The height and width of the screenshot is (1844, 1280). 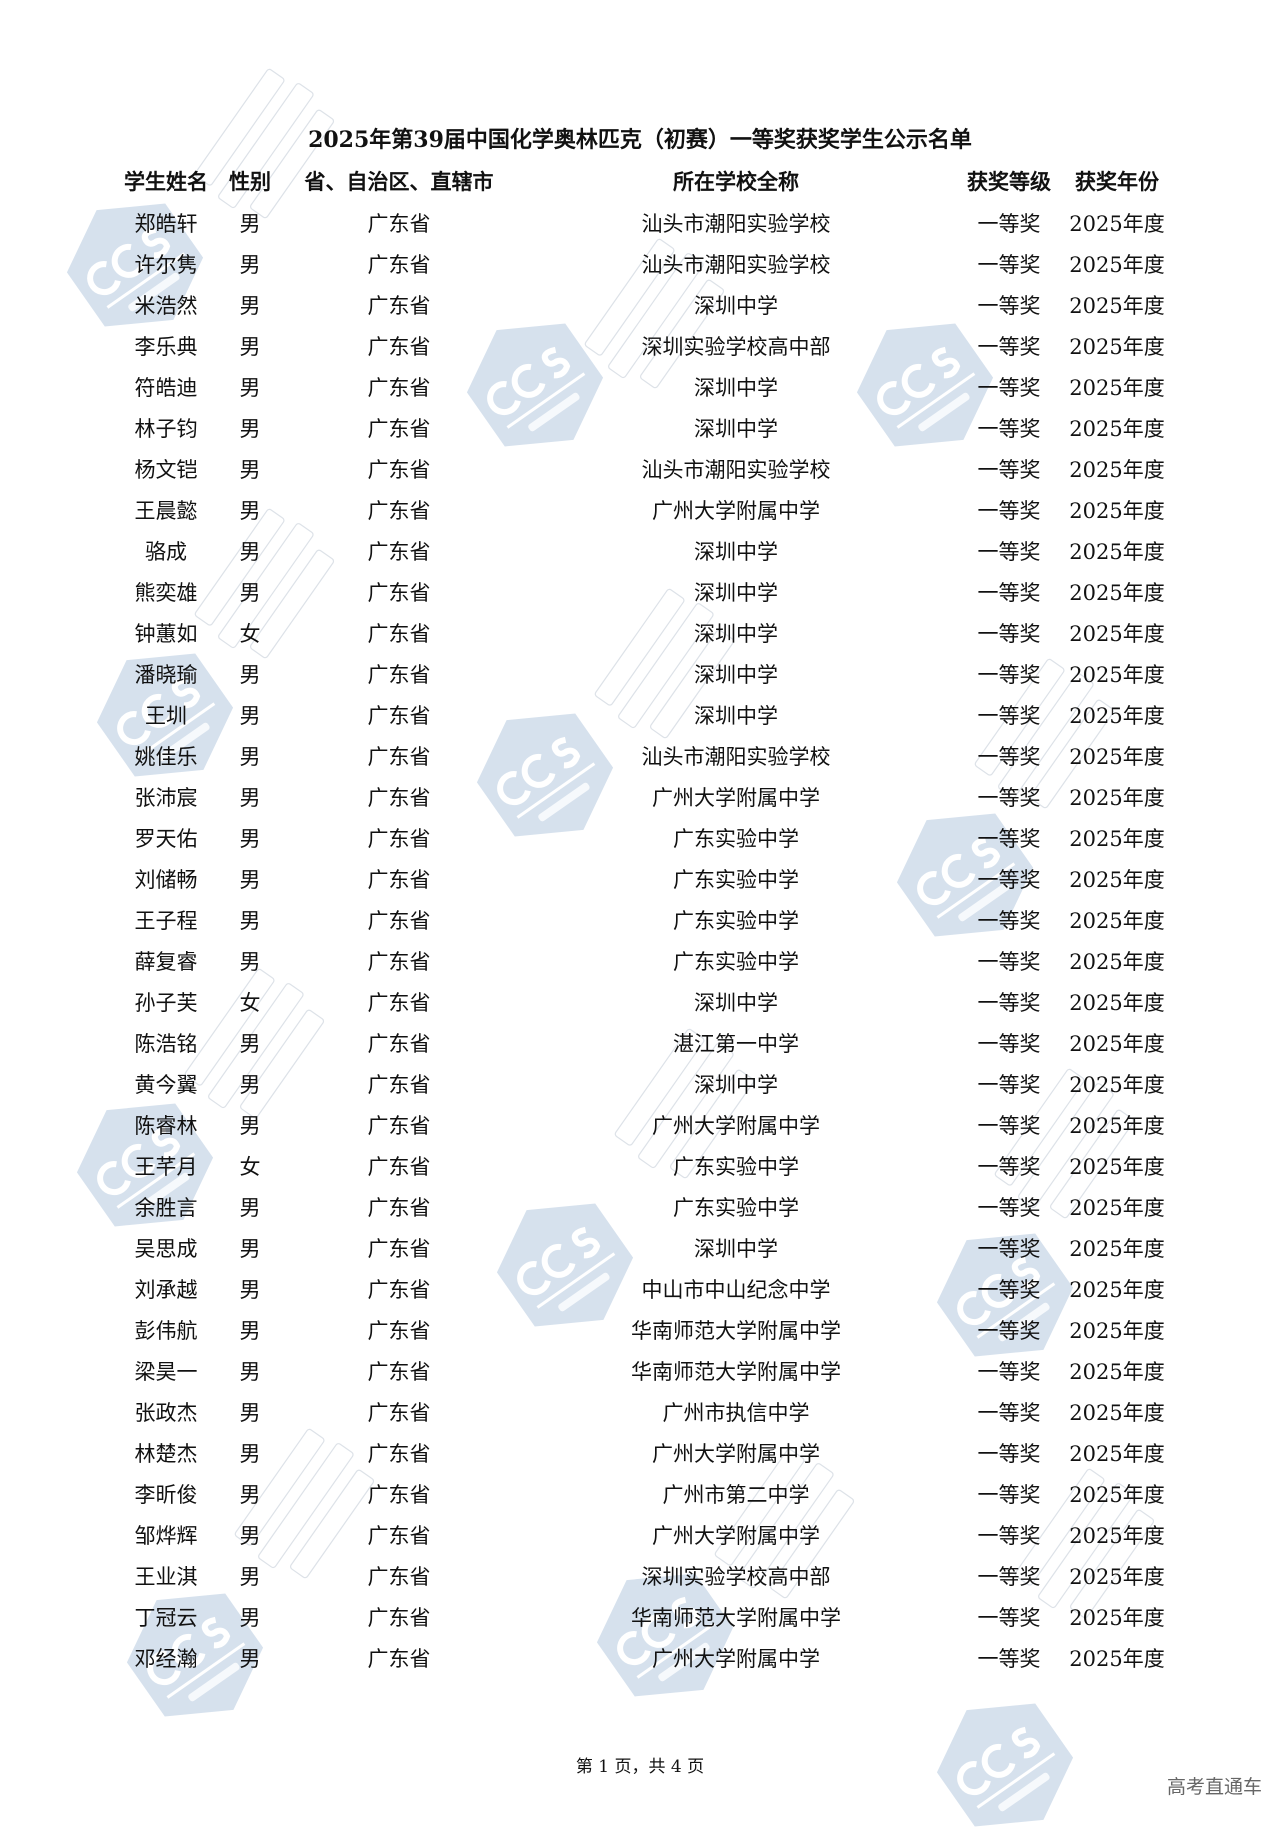 What do you see at coordinates (166, 347) in the screenshot?
I see `student-name: 李乐典` at bounding box center [166, 347].